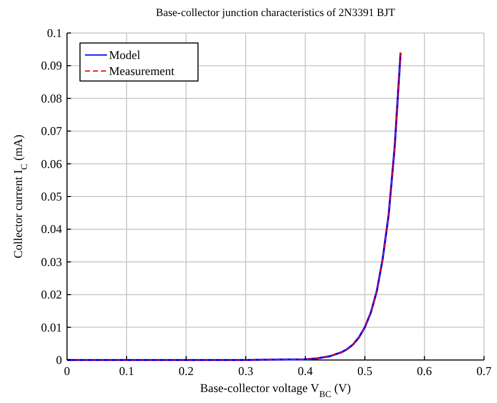 This screenshot has width=497, height=403. Describe the element at coordinates (59, 360) in the screenshot. I see `y-tick-label: 0` at that location.